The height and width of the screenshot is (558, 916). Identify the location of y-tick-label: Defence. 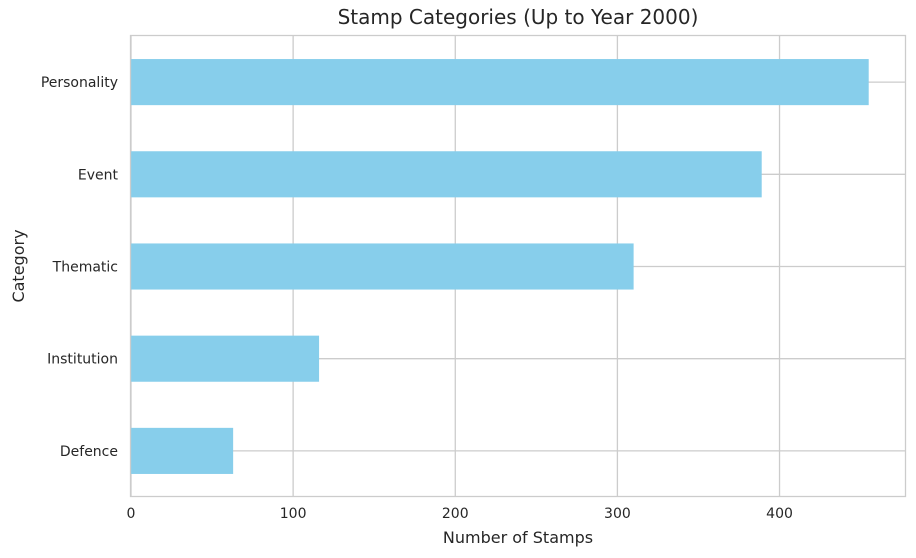
(89, 452).